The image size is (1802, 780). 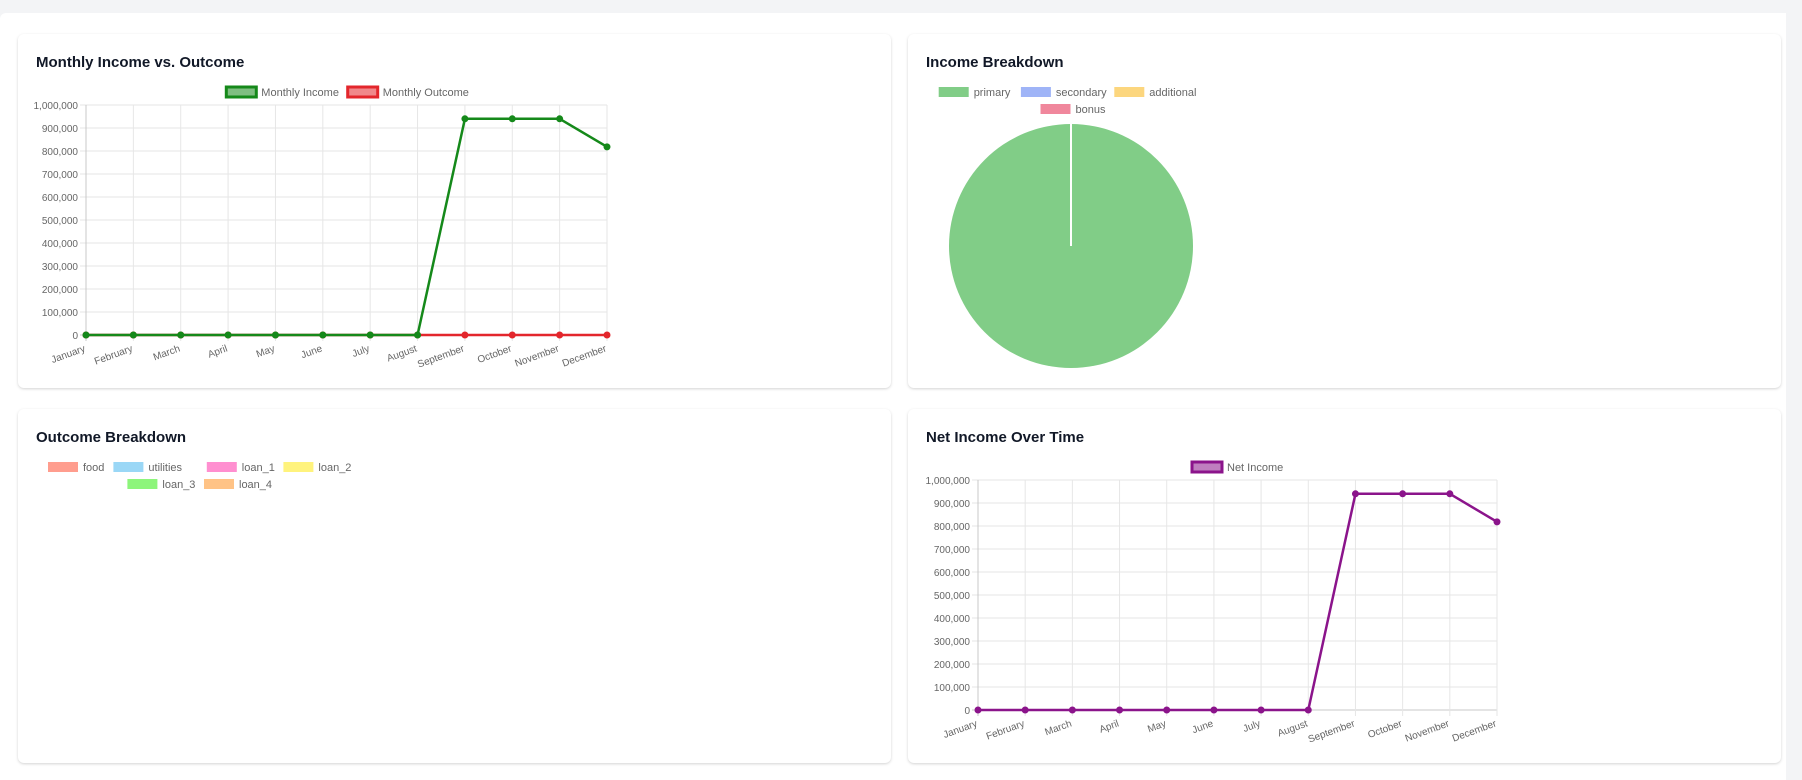 I want to click on legend-label: Monthly Income, so click(x=300, y=93).